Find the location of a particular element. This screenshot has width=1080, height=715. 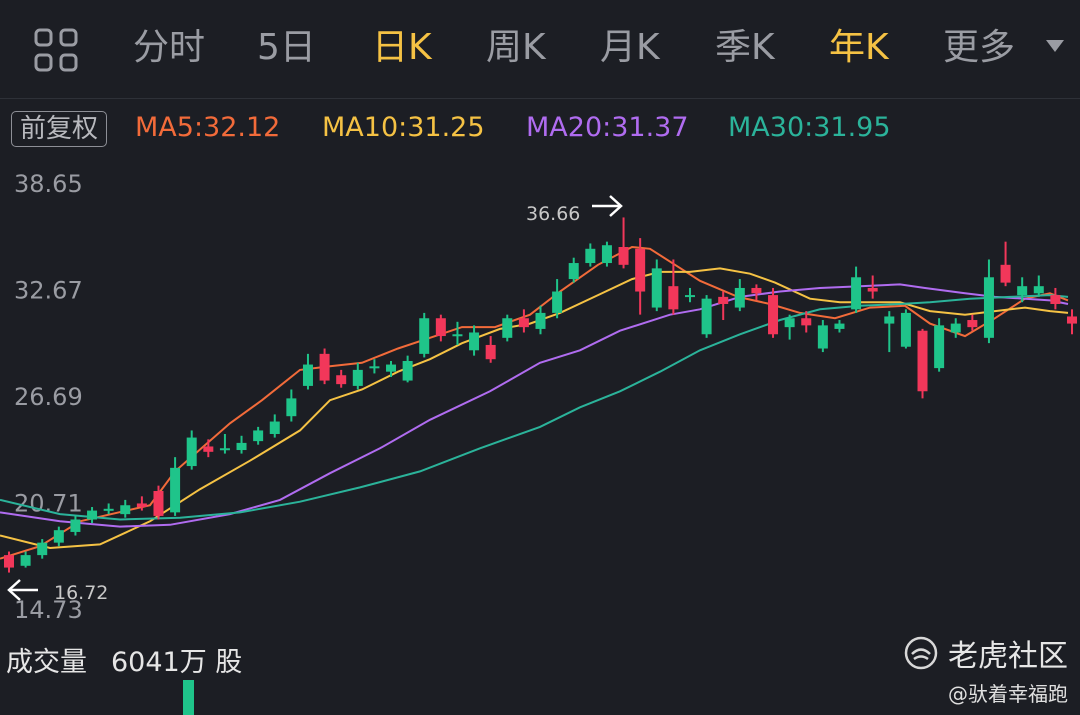

arrow-right-icon is located at coordinates (607, 206).